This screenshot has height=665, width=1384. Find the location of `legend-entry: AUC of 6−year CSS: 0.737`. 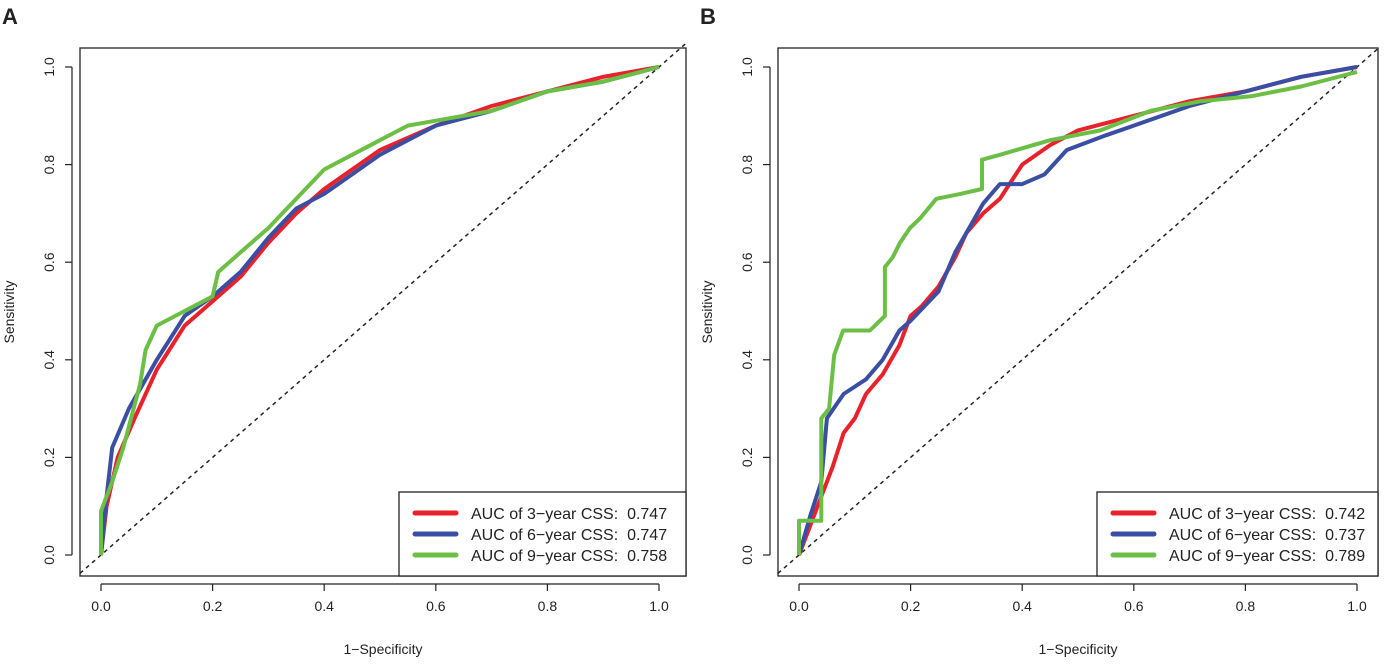

legend-entry: AUC of 6−year CSS: 0.737 is located at coordinates (1267, 535).